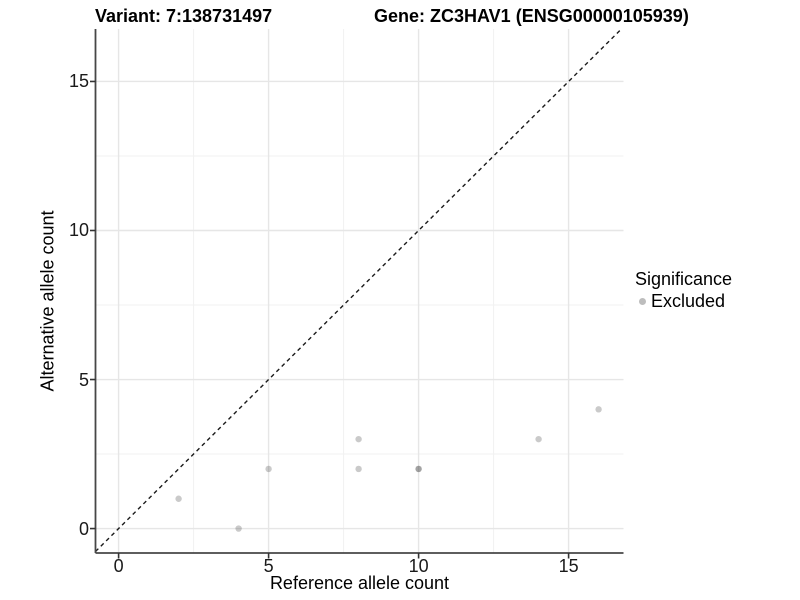  Describe the element at coordinates (418, 566) in the screenshot. I see `x-tick-label: 10` at that location.